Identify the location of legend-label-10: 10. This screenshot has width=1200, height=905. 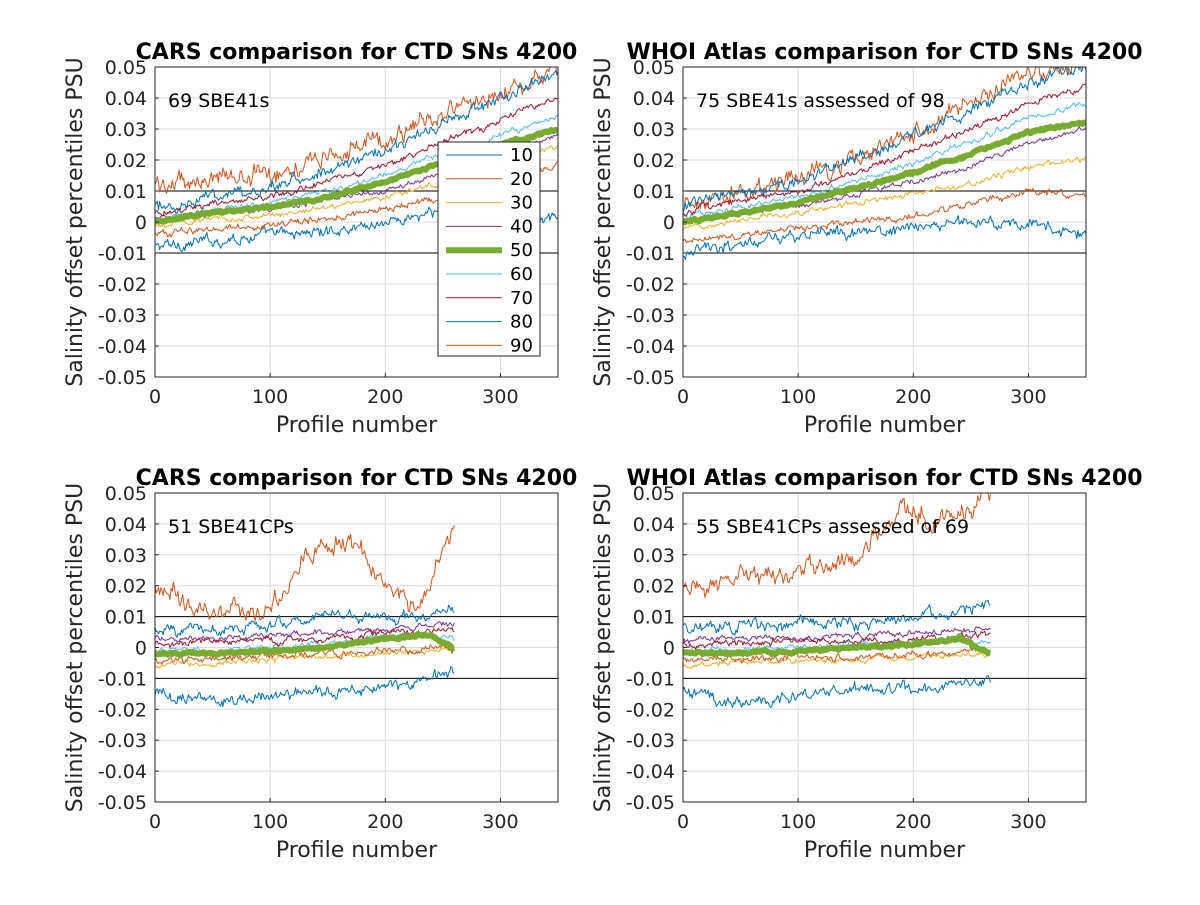
(521, 155).